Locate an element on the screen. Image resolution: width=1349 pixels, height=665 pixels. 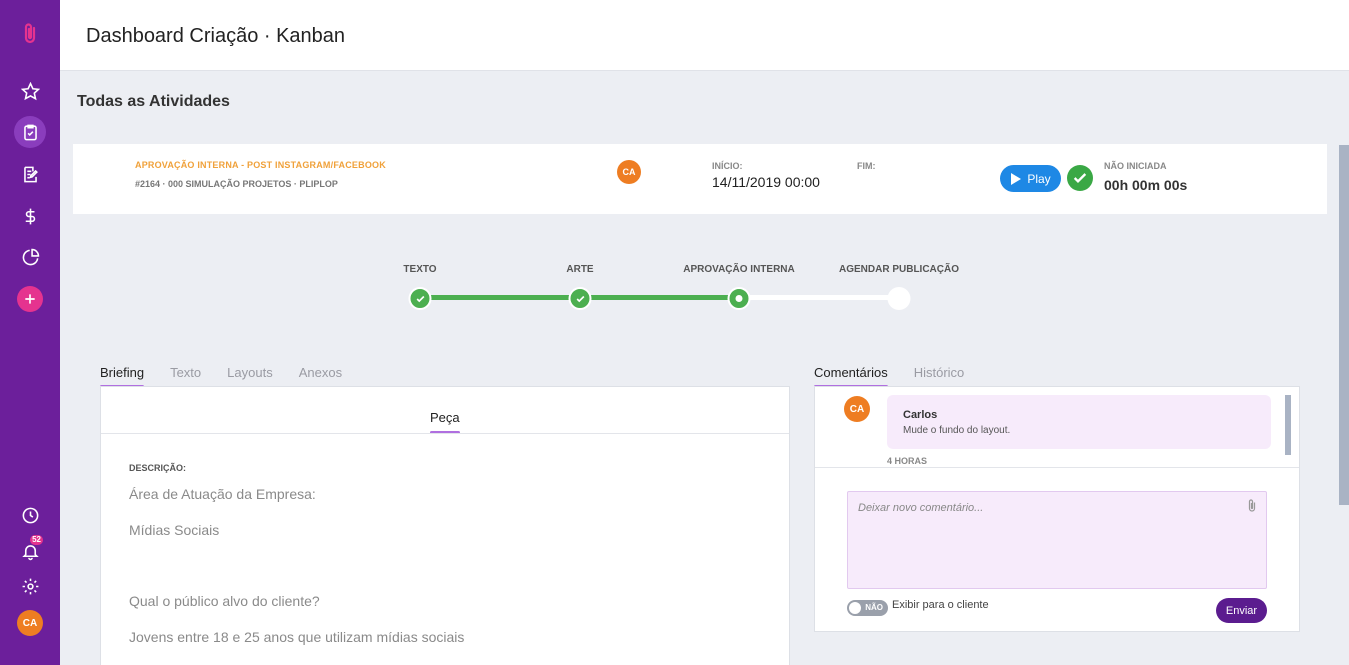
notification-badge: 52 is located at coordinates (36, 540).